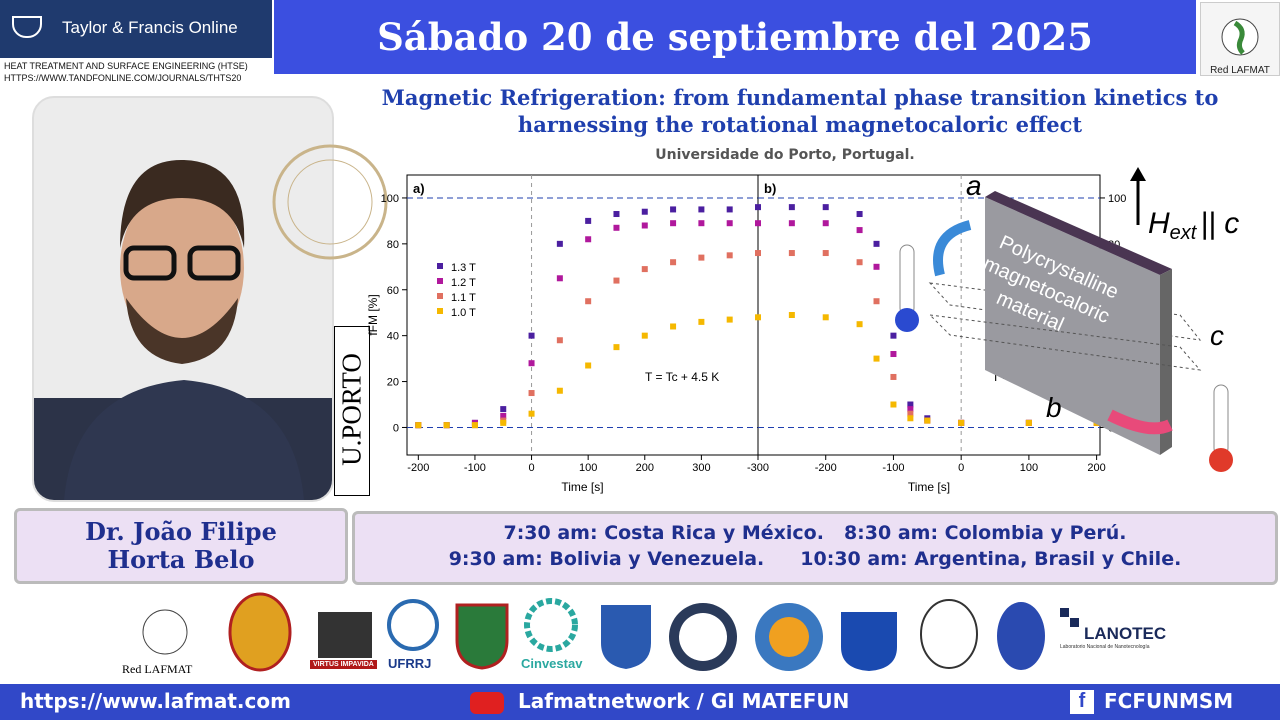  I want to click on date-banner: Sábado 20 de septiembre del 2025, so click(735, 37).